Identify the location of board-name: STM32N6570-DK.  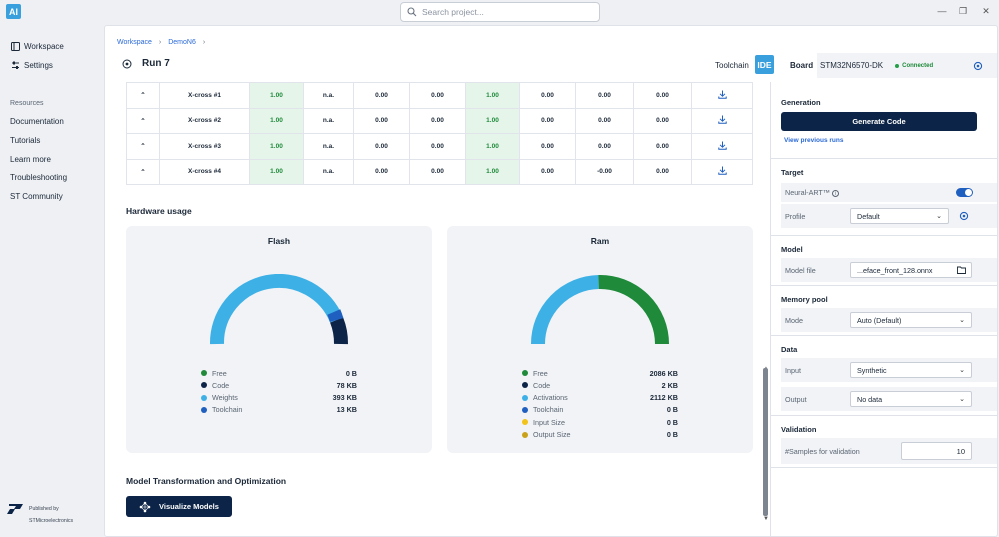
(852, 65).